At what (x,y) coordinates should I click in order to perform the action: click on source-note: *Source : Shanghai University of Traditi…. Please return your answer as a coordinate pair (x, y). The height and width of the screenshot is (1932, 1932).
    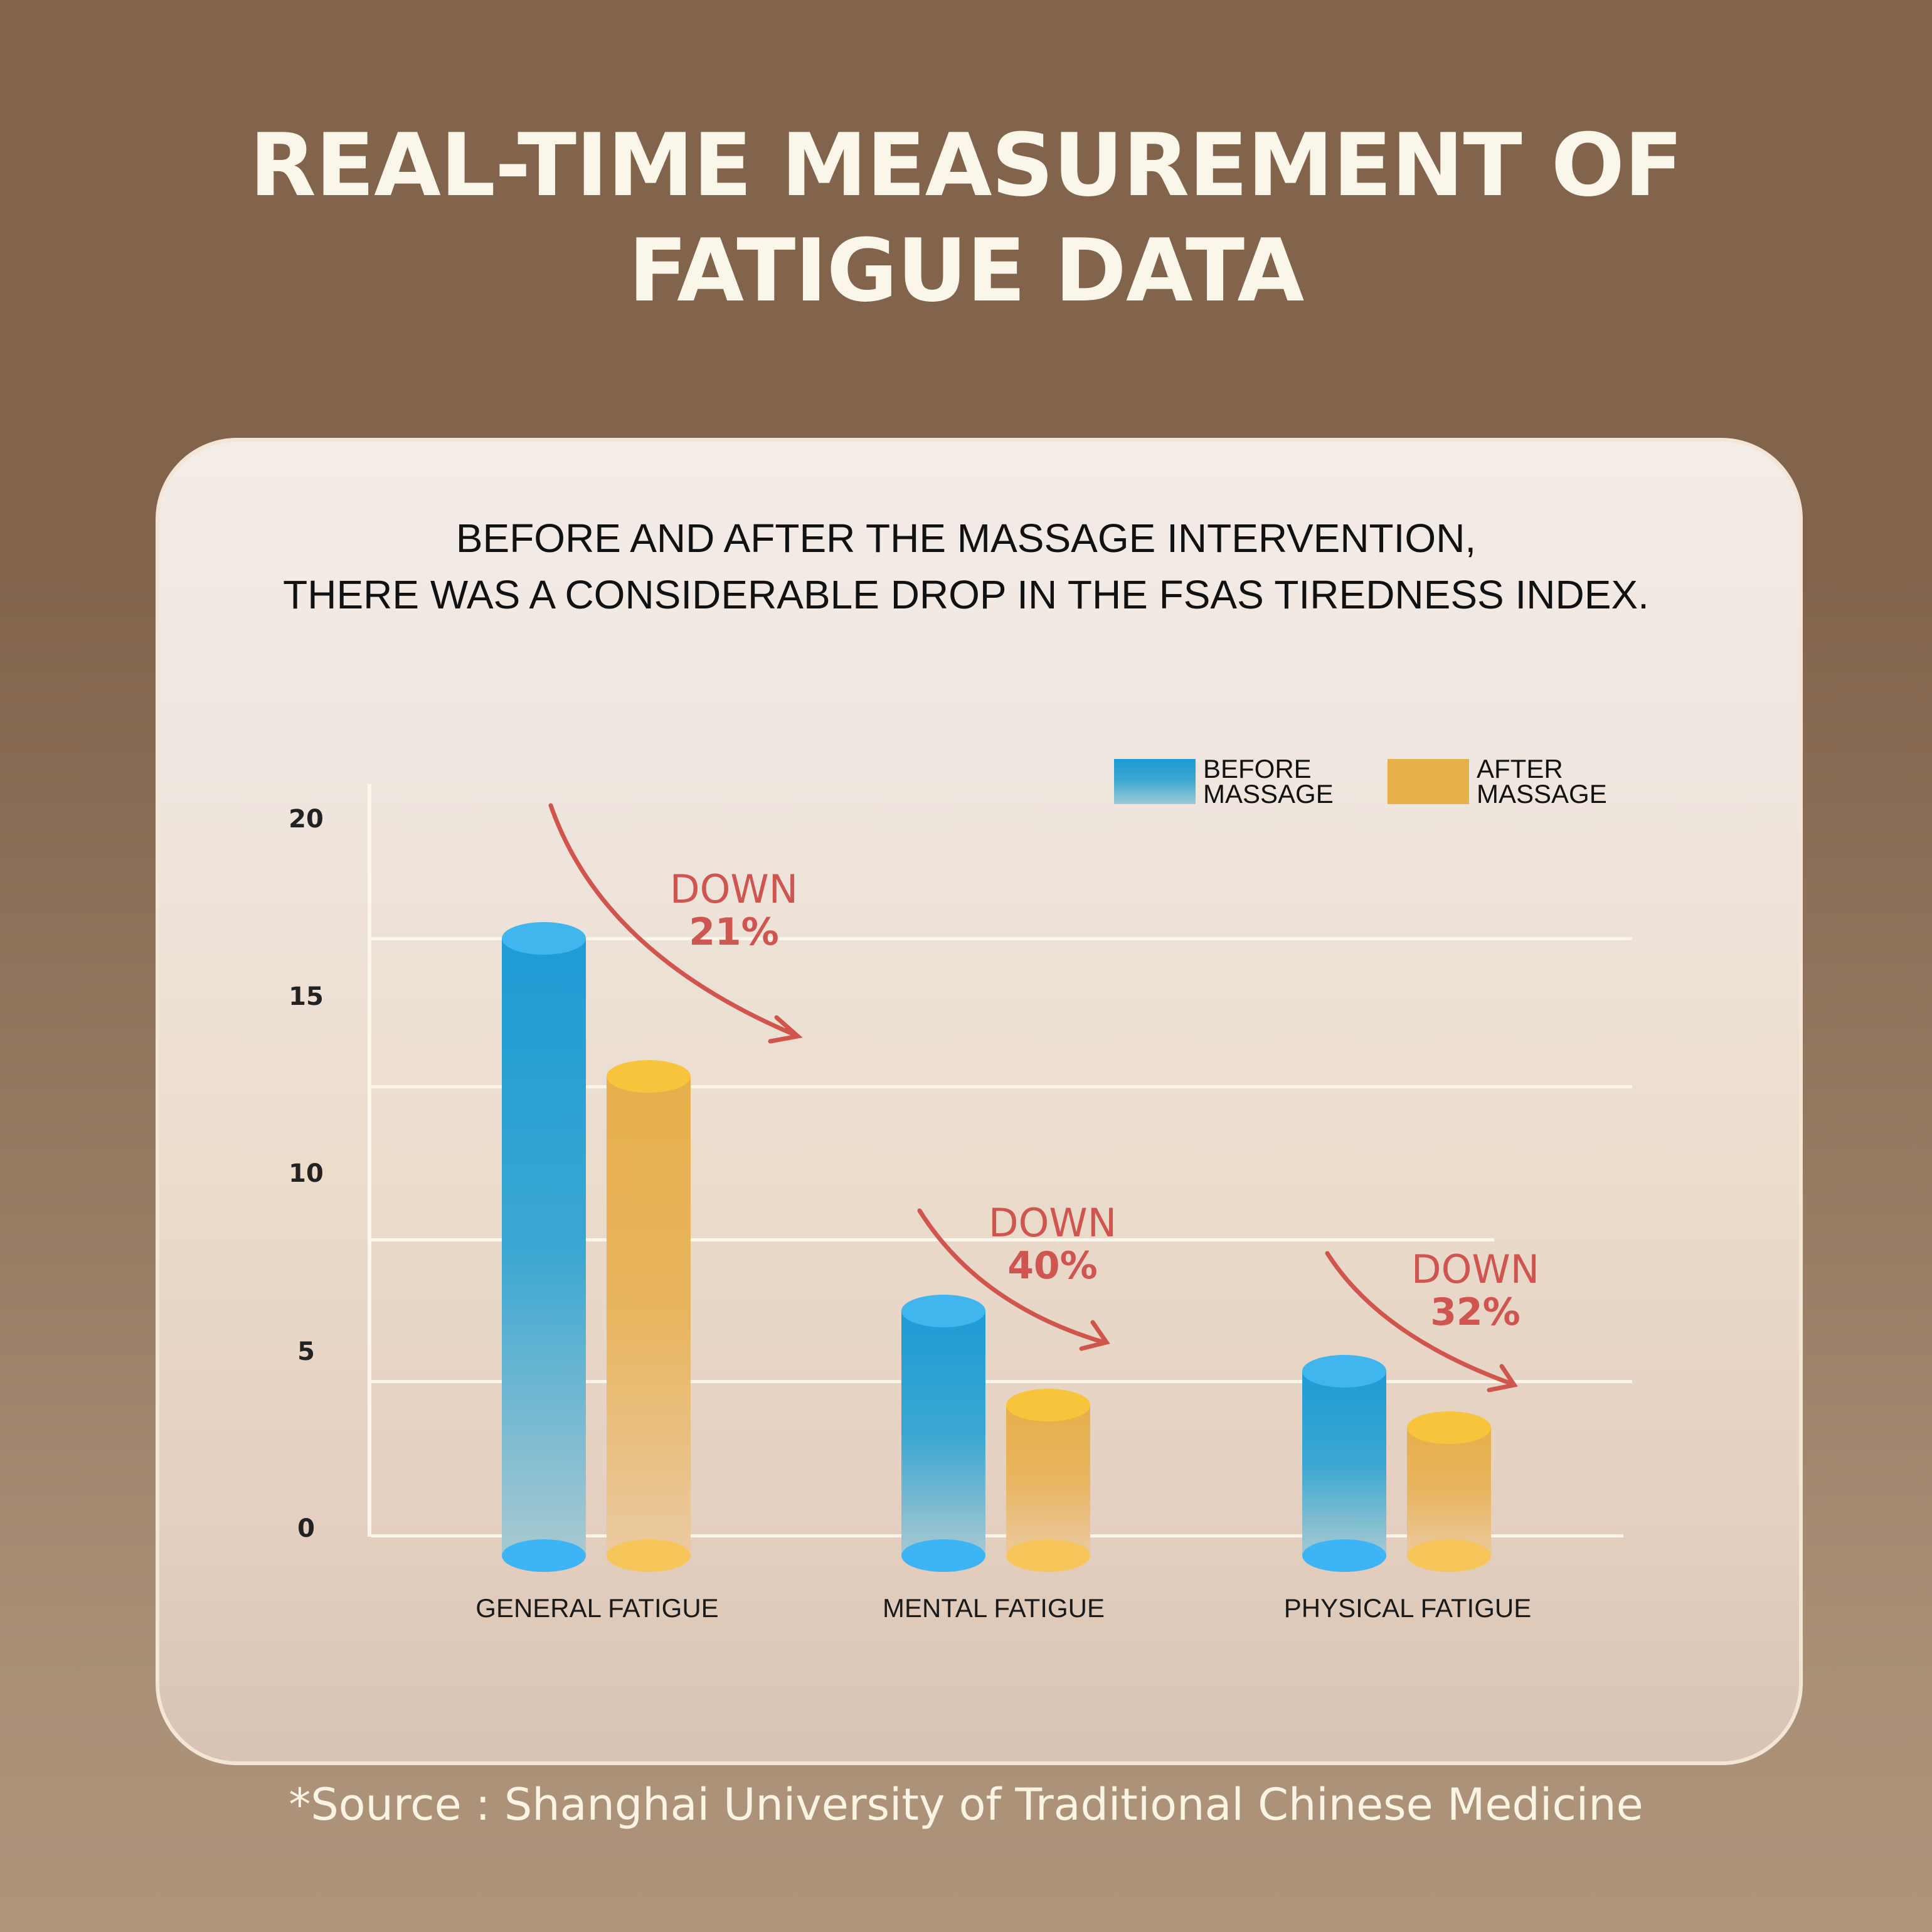
    Looking at the image, I should click on (966, 1804).